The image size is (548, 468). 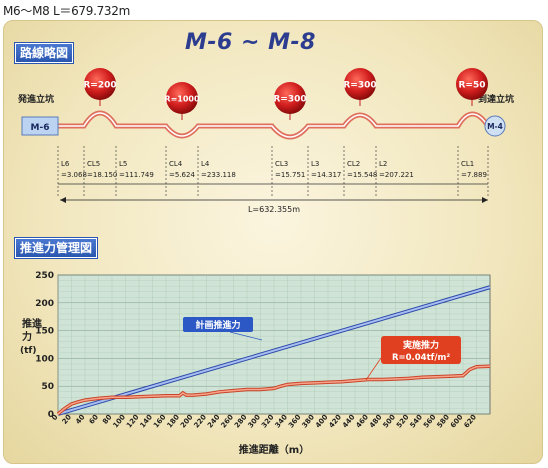 What do you see at coordinates (65, 164) in the screenshot?
I see `segment-name: L6` at bounding box center [65, 164].